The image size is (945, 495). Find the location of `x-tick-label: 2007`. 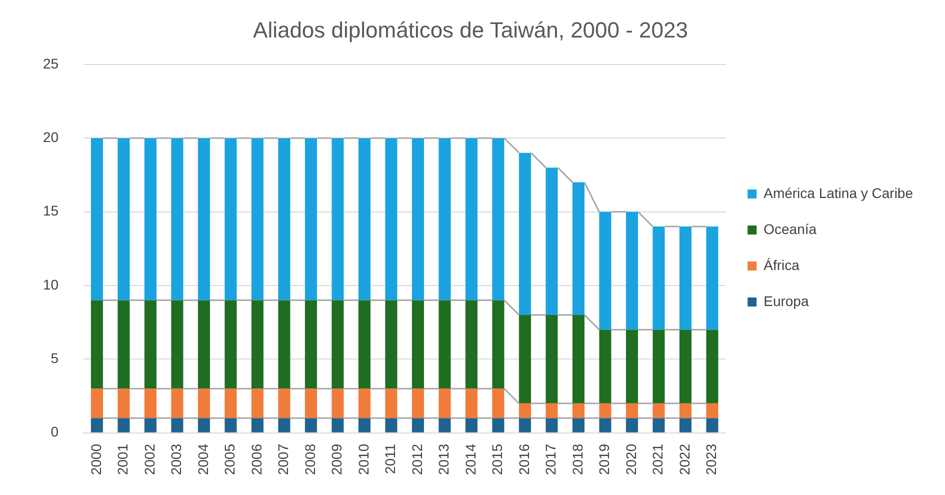

x-tick-label: 2007 is located at coordinates (283, 460).